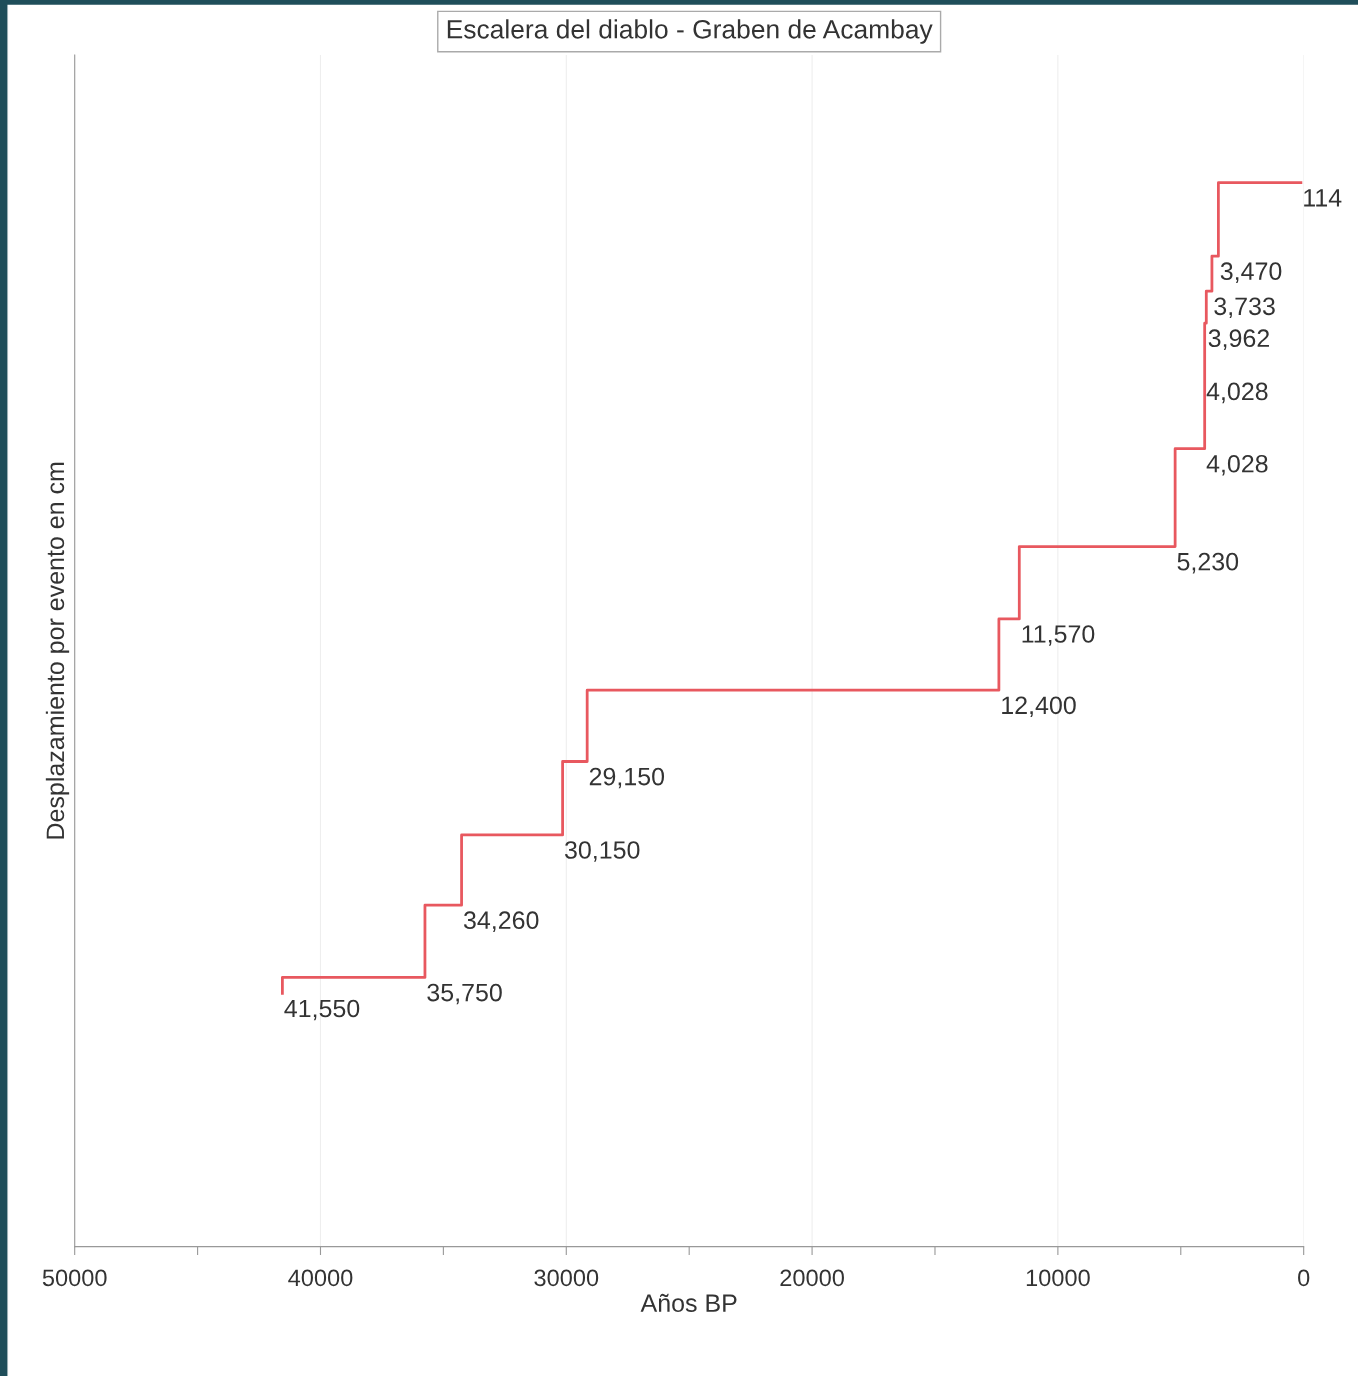  I want to click on x-tick-label: 10000, so click(1058, 1278).